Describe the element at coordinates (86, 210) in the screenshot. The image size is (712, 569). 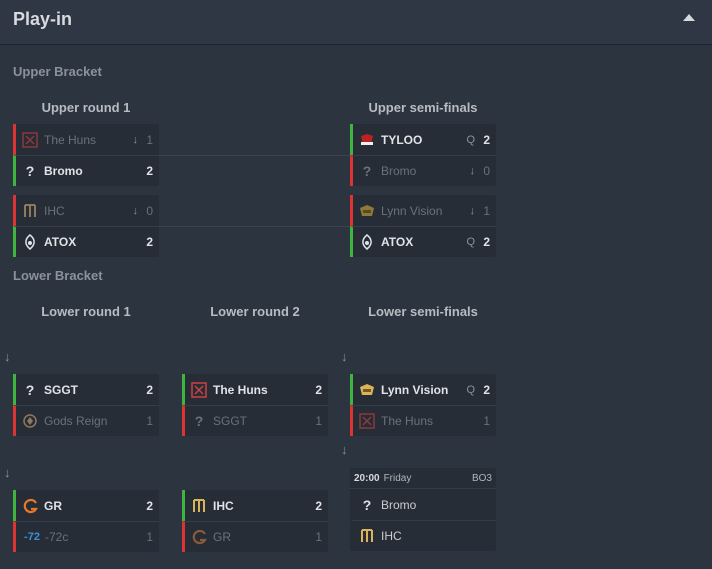
I see `team-row: IHC ↓ 0` at that location.